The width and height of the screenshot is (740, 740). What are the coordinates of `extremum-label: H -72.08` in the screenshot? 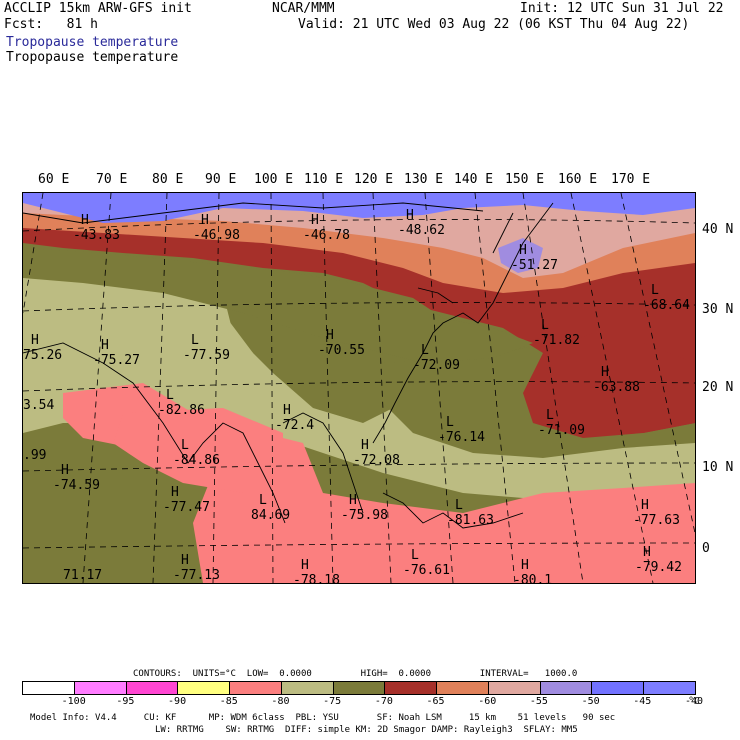 It's located at (376, 453).